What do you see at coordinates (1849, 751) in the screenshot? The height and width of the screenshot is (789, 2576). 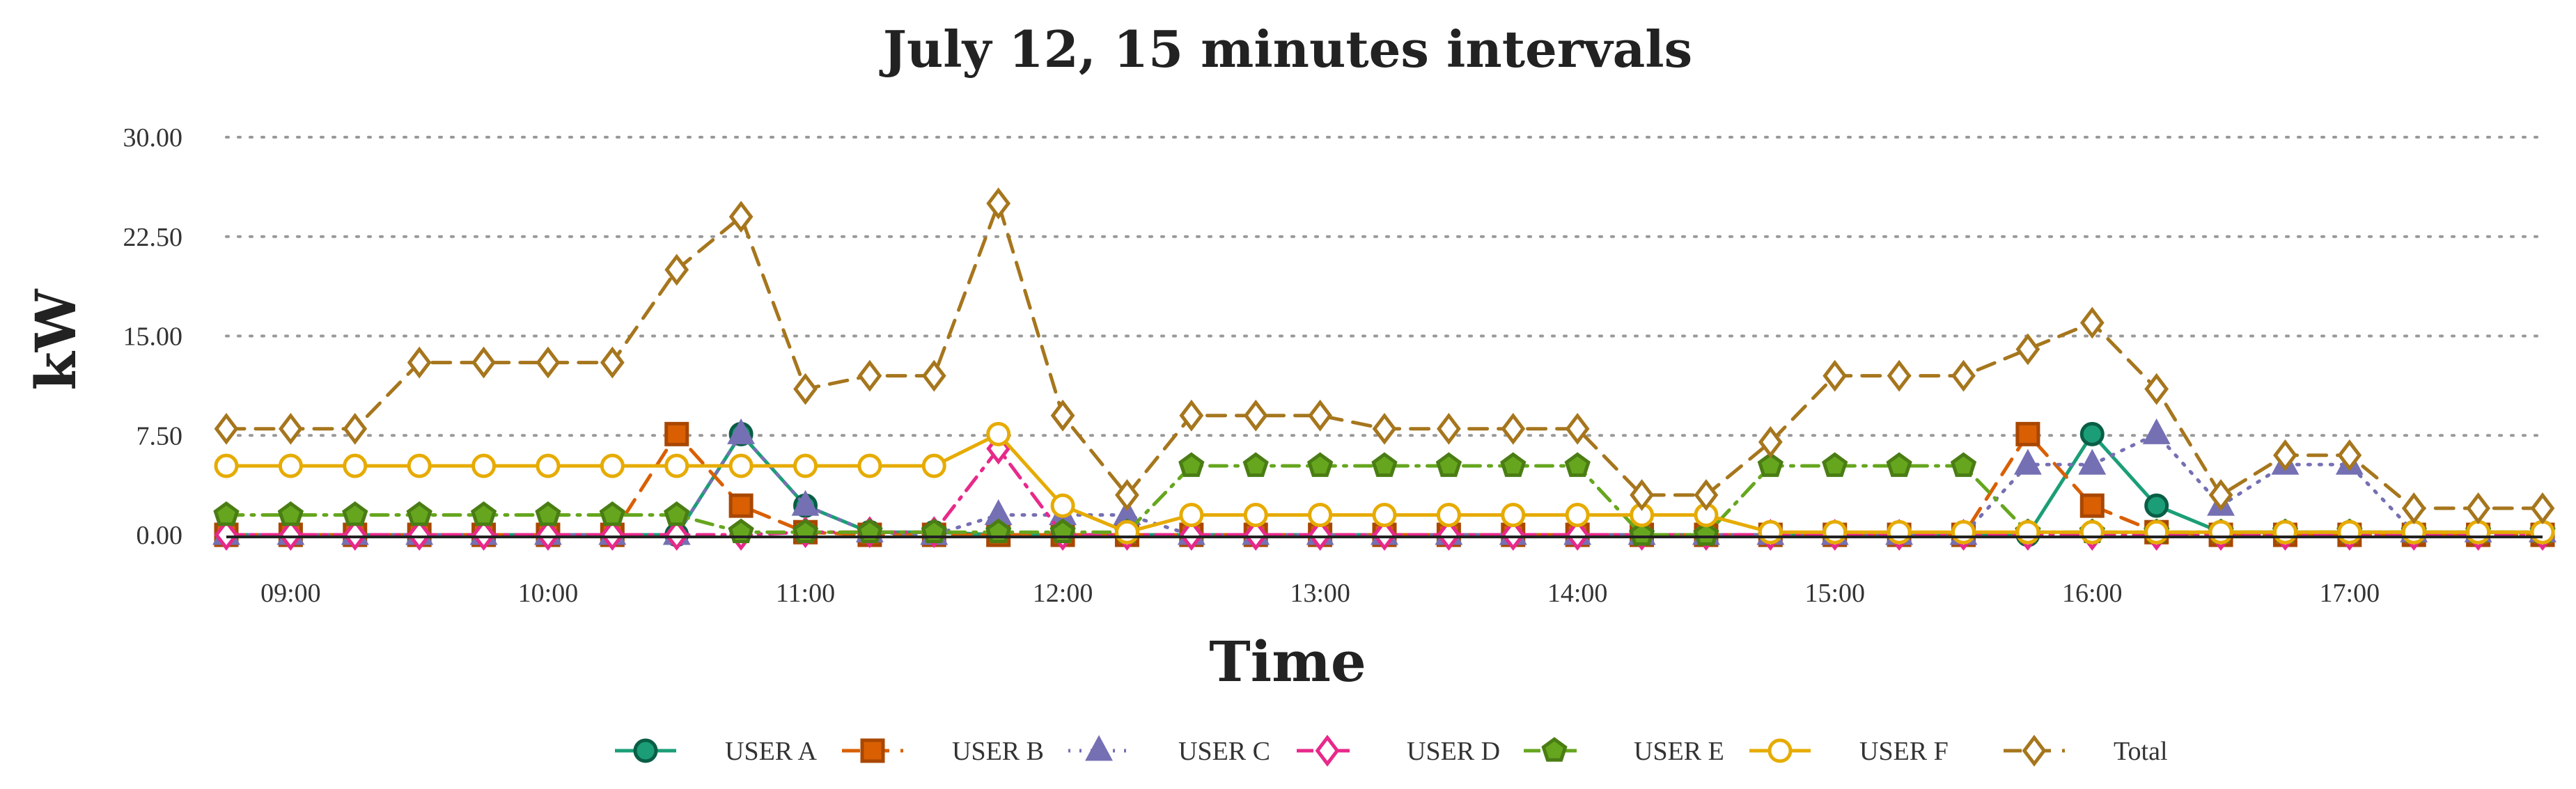 I see `legend-item-user-f: USER F` at bounding box center [1849, 751].